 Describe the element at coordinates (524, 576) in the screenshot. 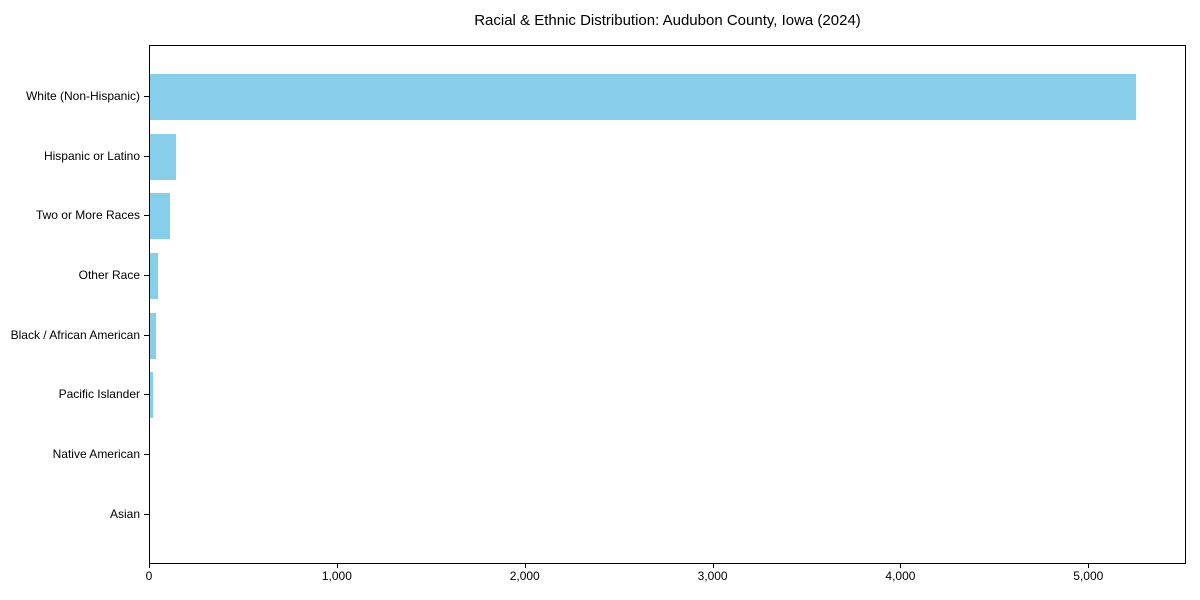

I see `x-tick-label: 2,000` at that location.